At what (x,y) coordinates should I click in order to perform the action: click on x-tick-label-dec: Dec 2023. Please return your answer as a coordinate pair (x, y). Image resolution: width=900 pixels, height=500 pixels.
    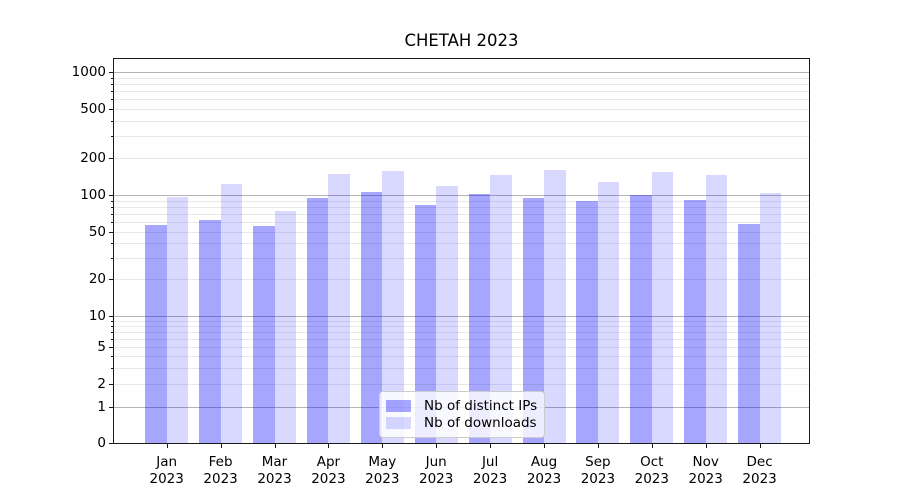
    Looking at the image, I should click on (760, 471).